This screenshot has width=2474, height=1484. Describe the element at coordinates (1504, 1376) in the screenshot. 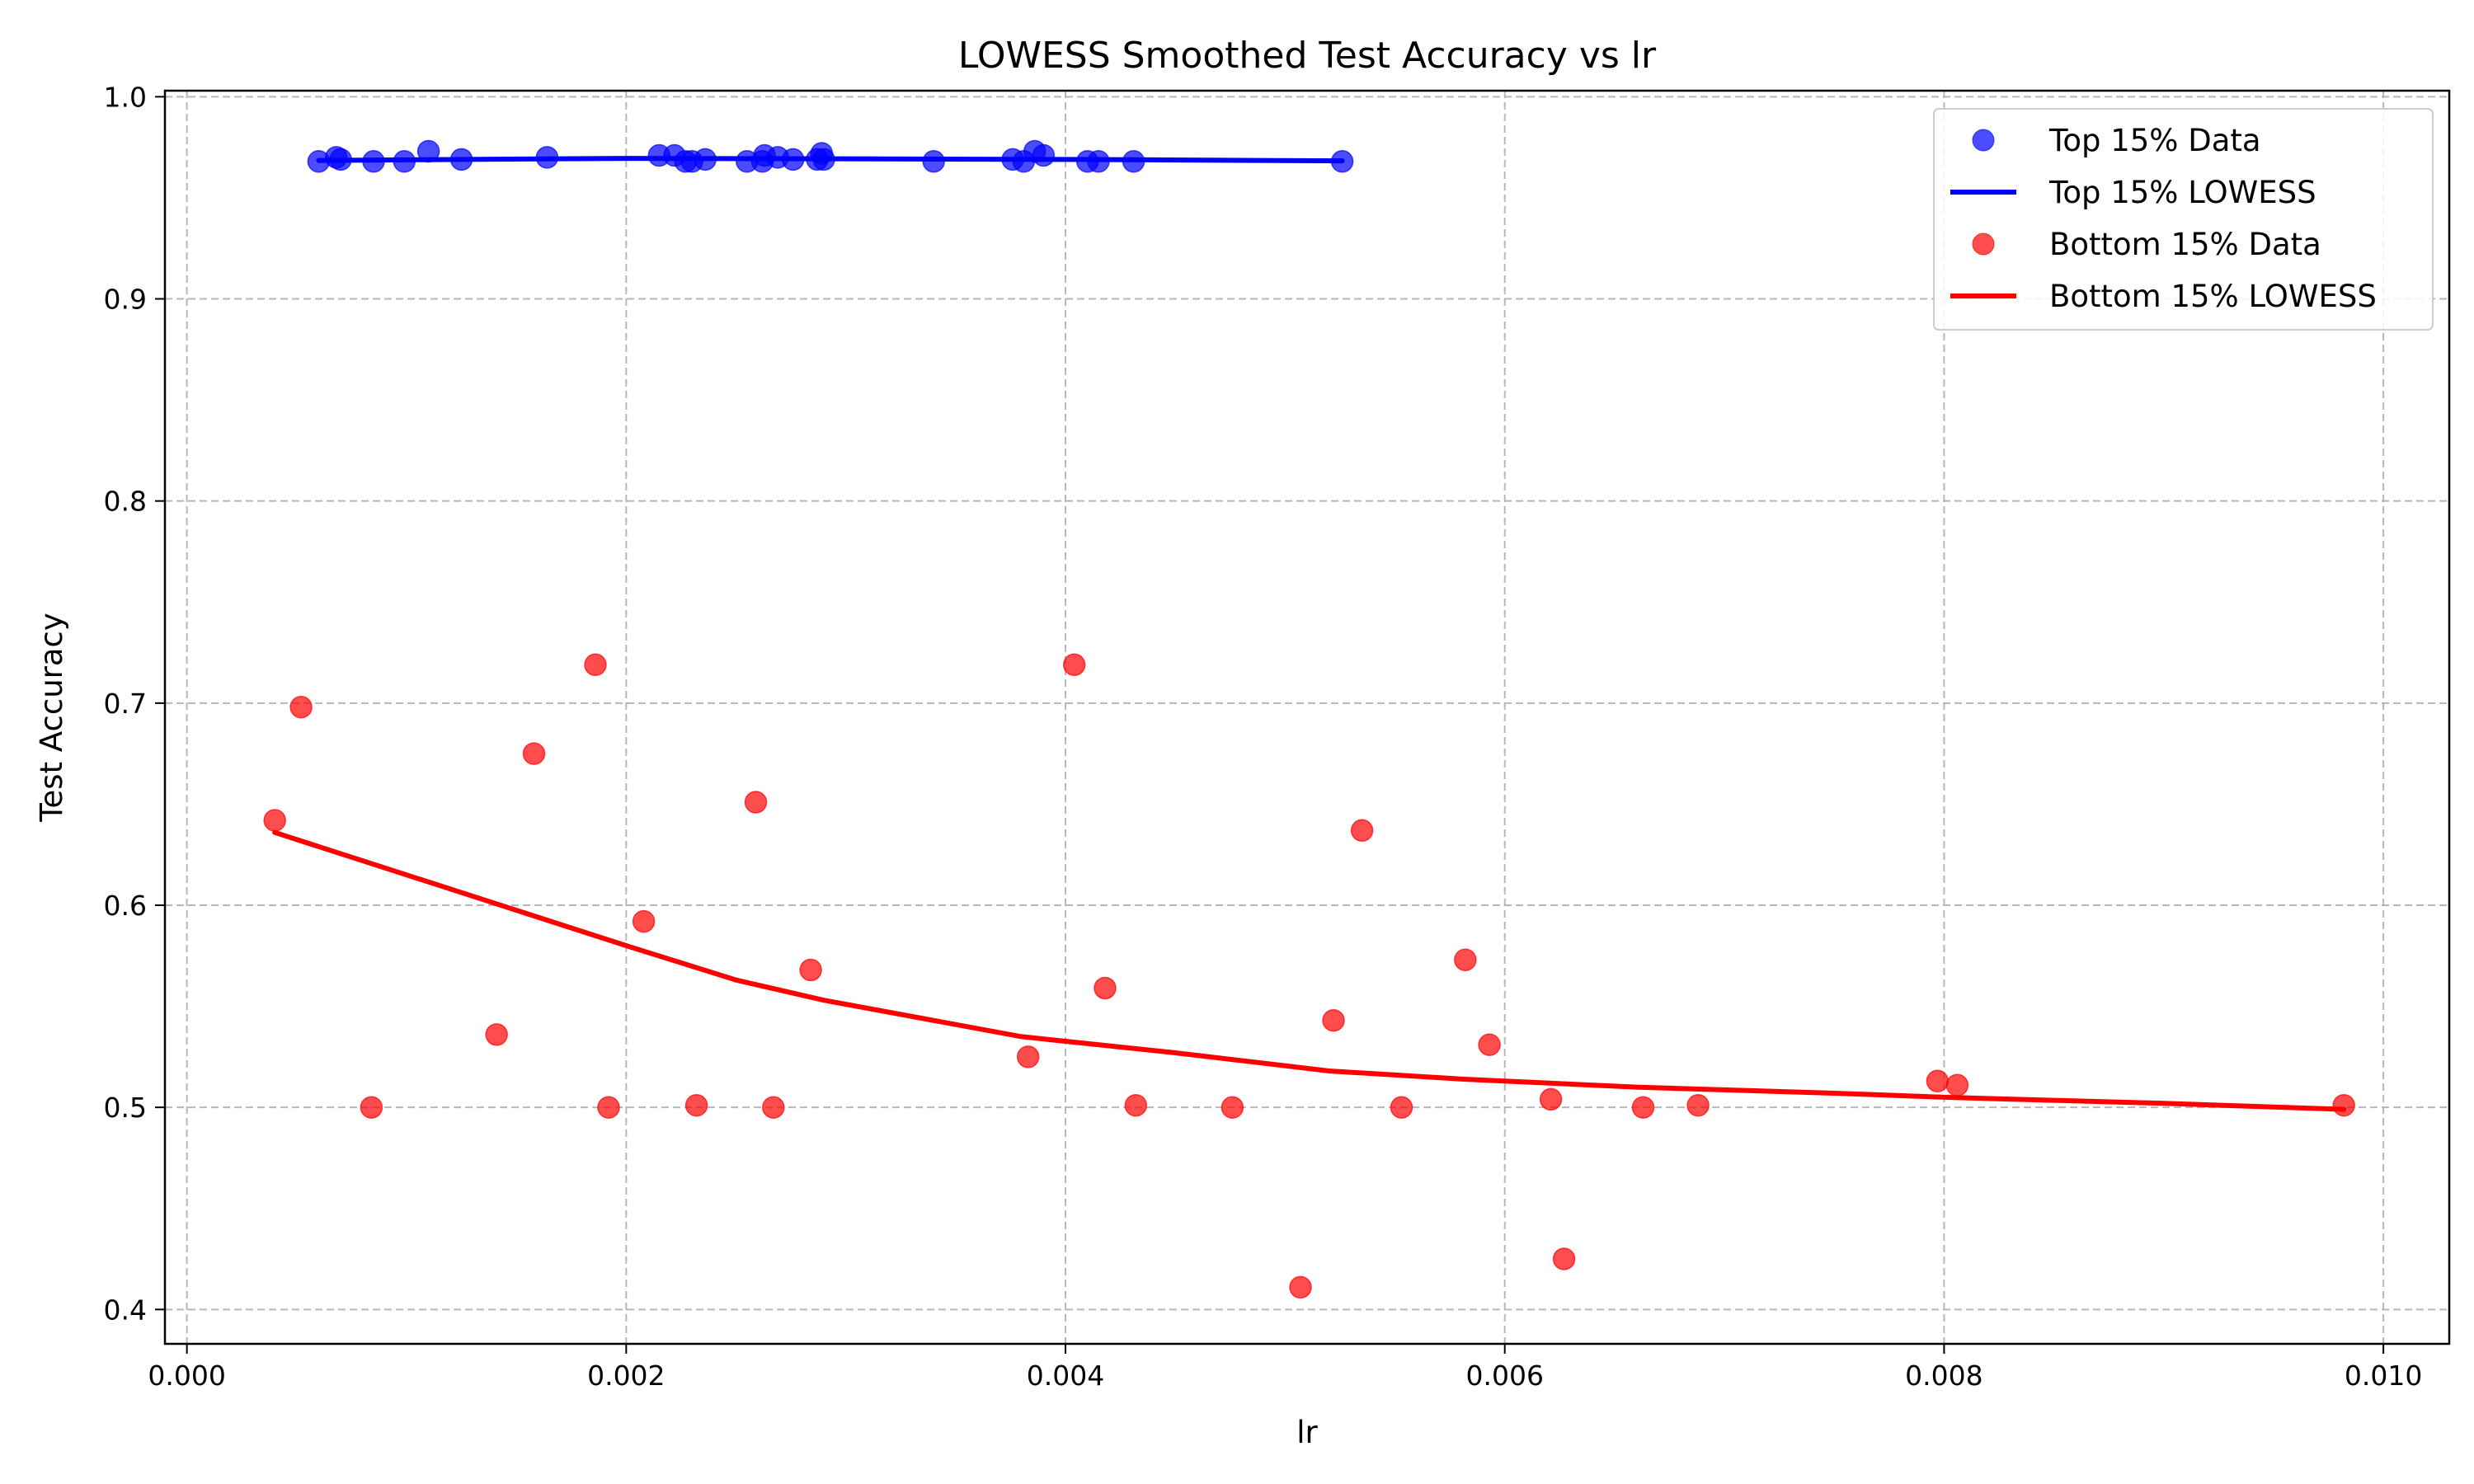

I see `x-tick-label: 0.006` at that location.